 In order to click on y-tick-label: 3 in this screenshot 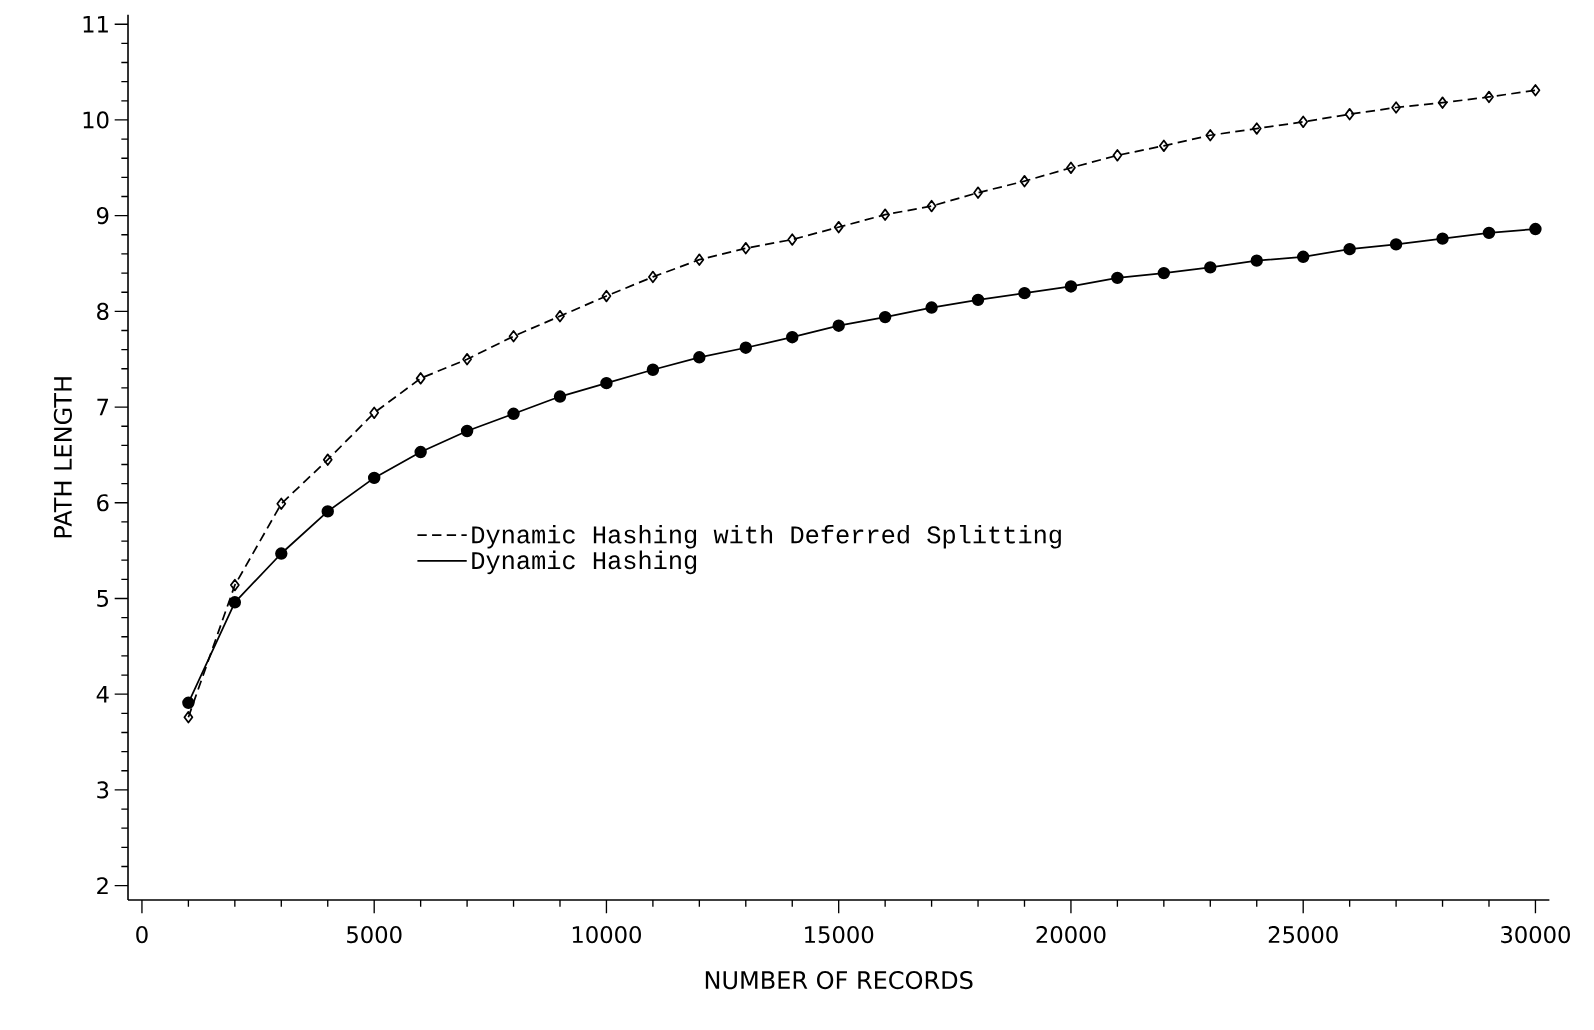, I will do `click(103, 790)`.